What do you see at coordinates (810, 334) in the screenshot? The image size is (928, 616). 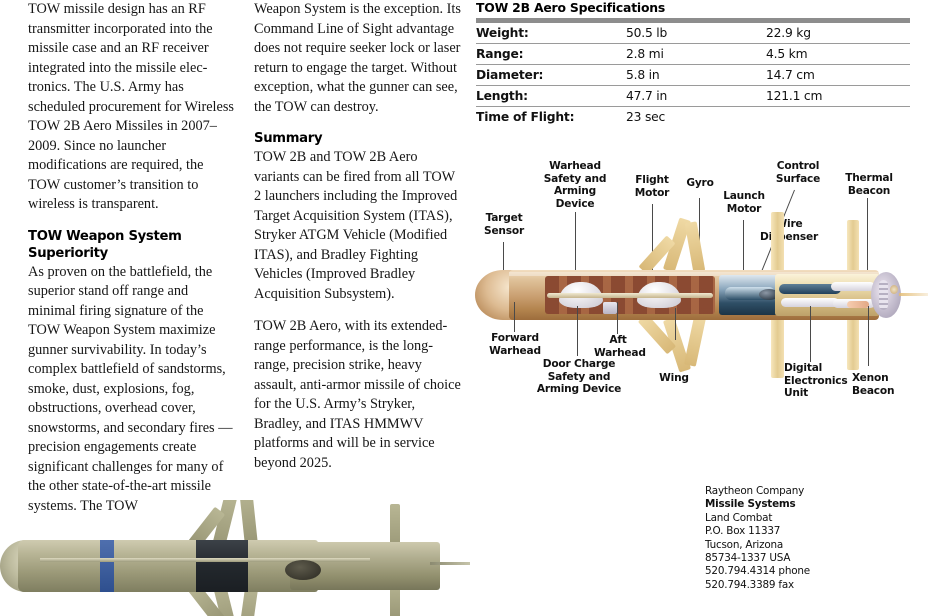 I see `leader-line-digital-electronics-unit` at bounding box center [810, 334].